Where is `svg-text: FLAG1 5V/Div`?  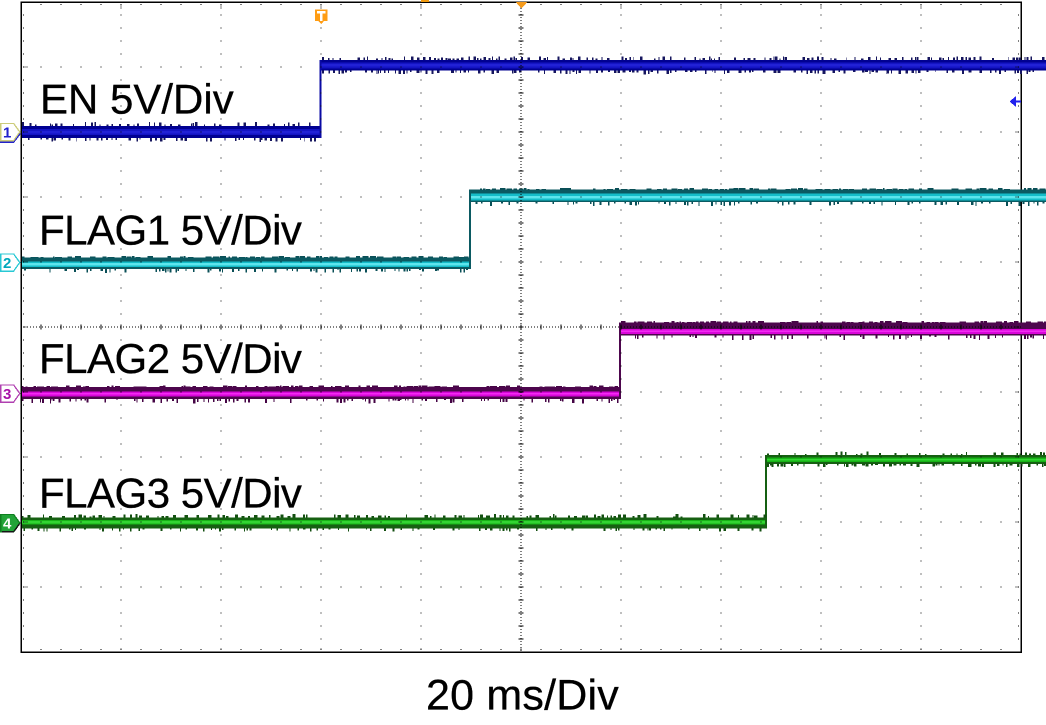
svg-text: FLAG1 5V/Div is located at coordinates (170, 229).